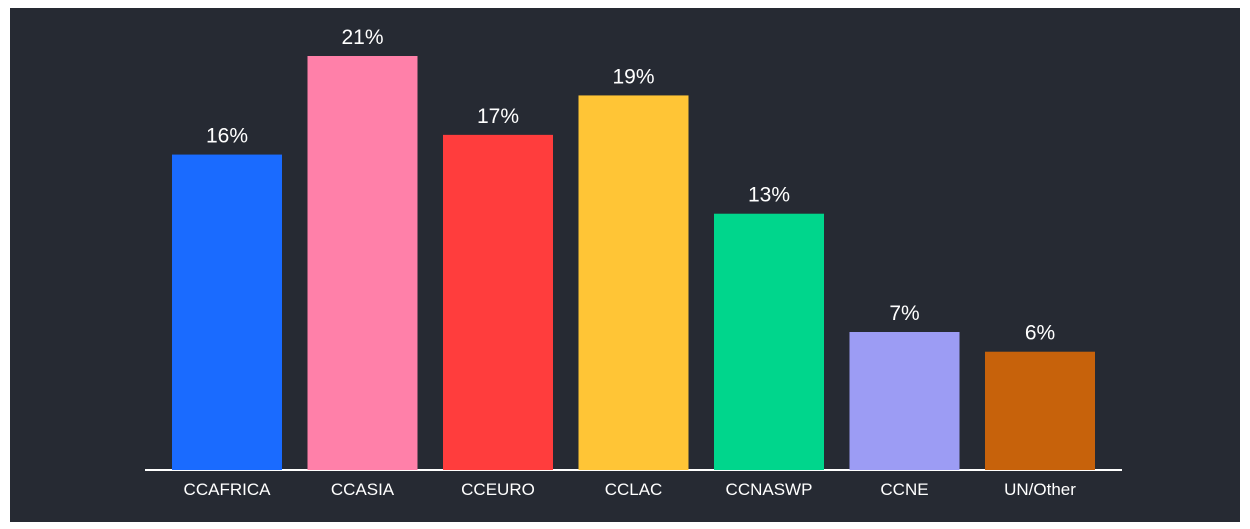  I want to click on value-label: 17%, so click(498, 116).